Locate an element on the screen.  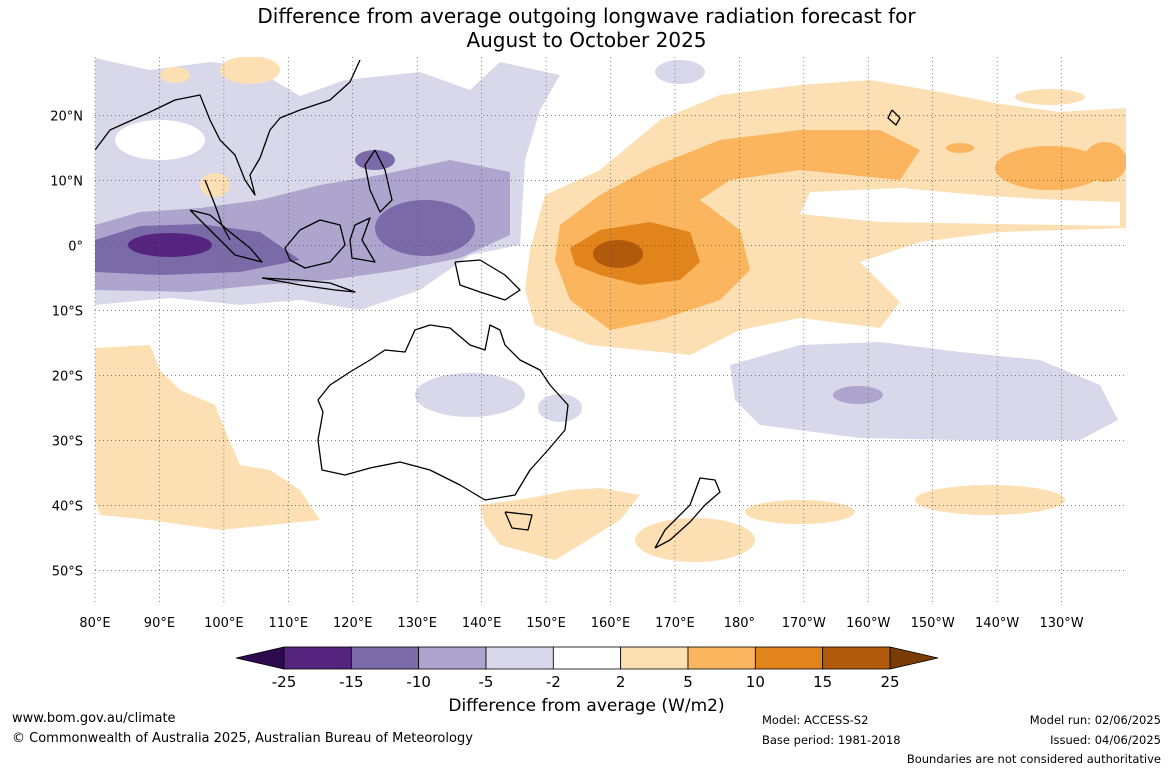
lon-label: 160°W is located at coordinates (868, 623).